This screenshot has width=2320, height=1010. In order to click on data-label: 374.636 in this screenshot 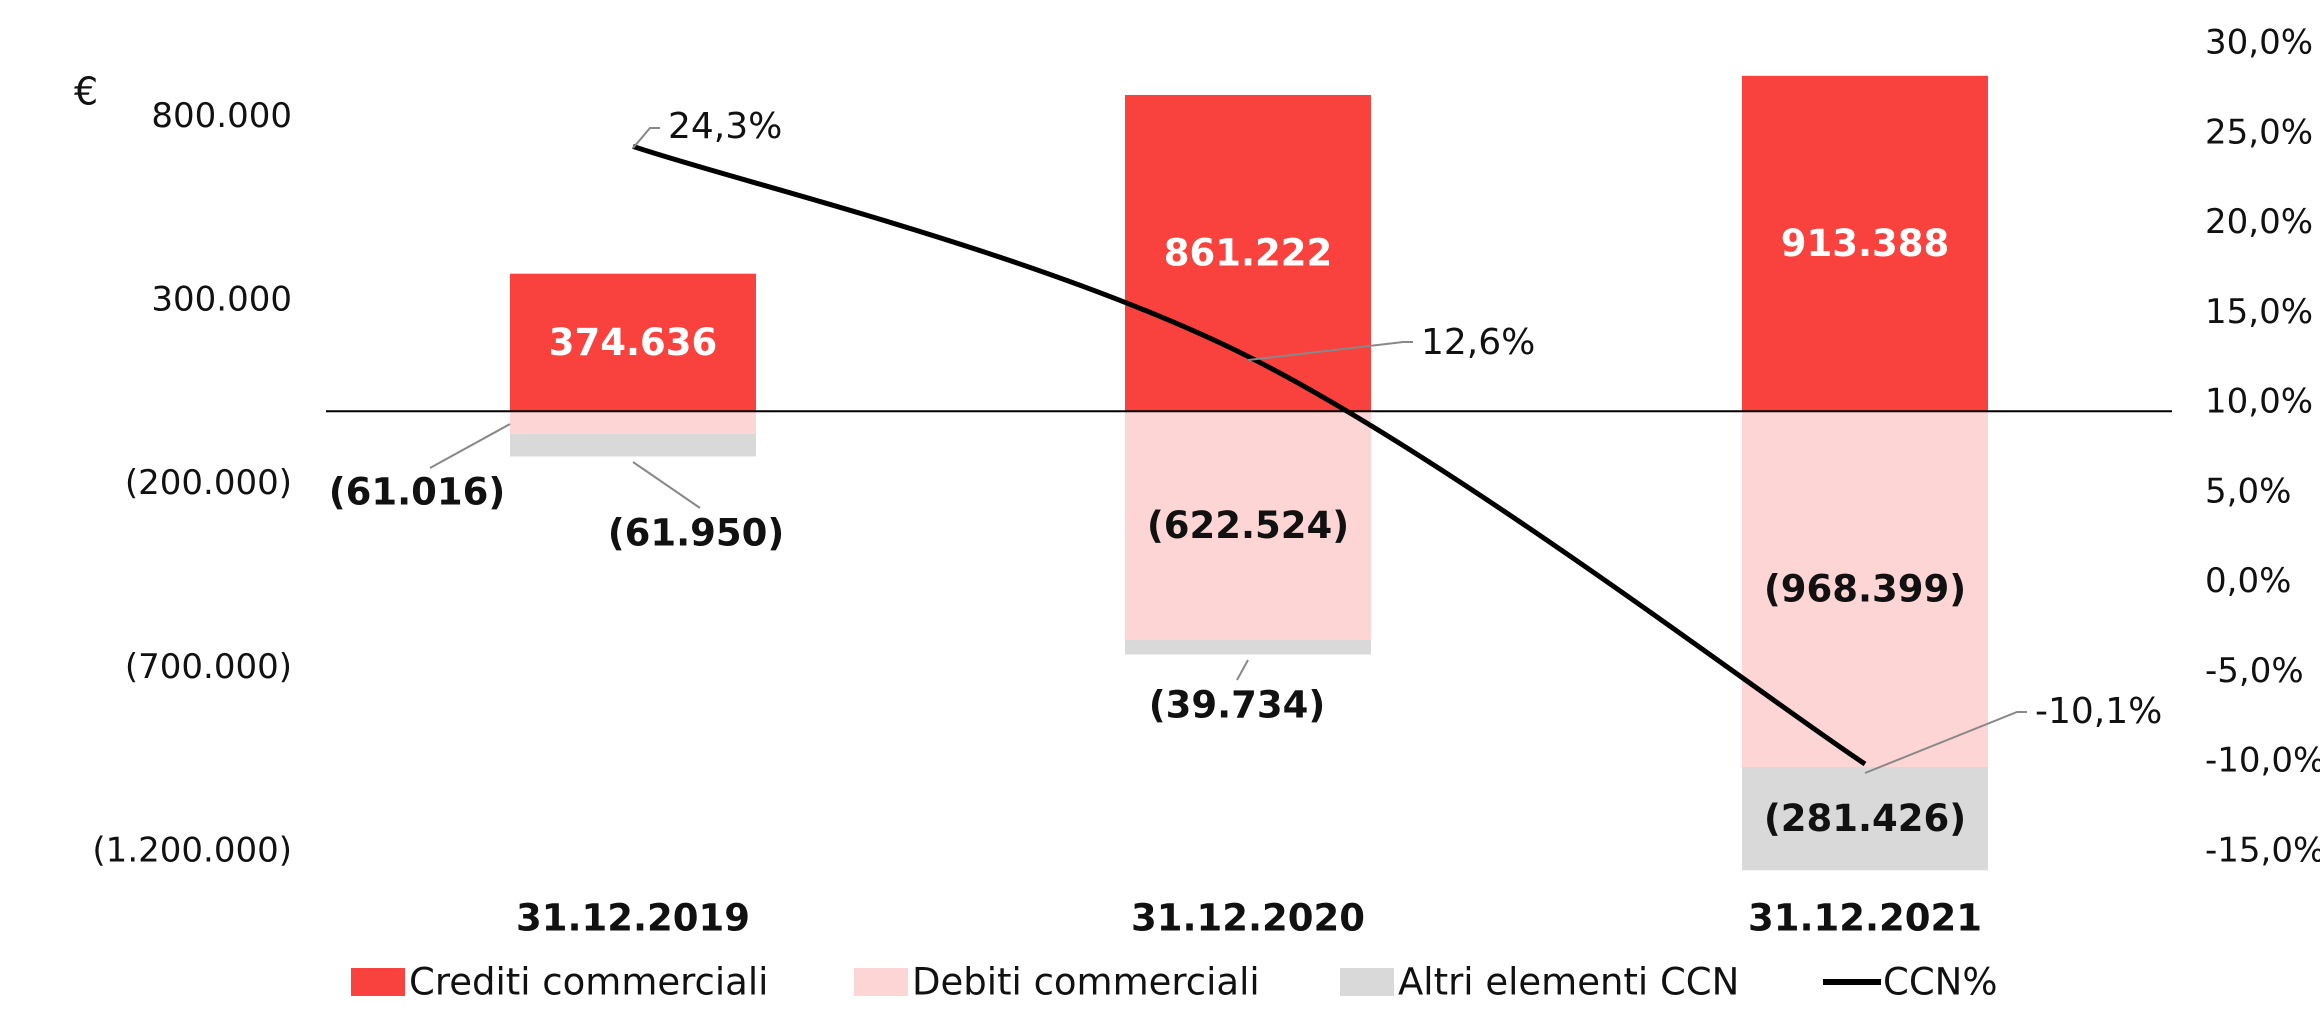, I will do `click(633, 342)`.